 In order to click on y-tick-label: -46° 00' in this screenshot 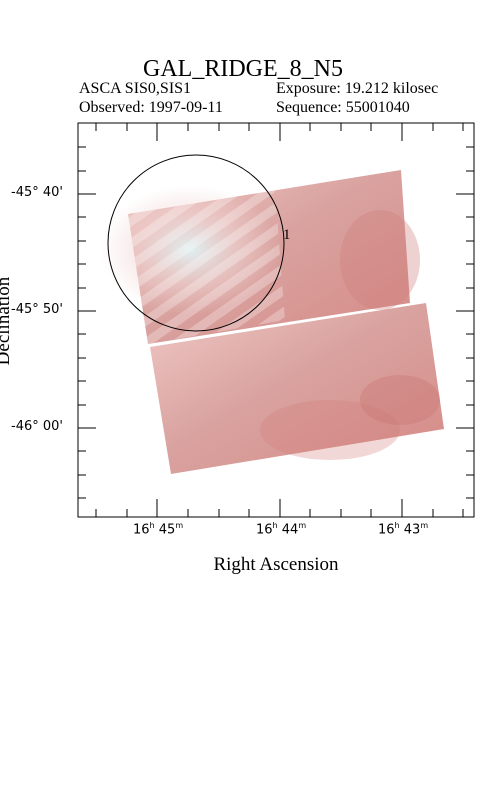, I will do `click(37, 426)`.